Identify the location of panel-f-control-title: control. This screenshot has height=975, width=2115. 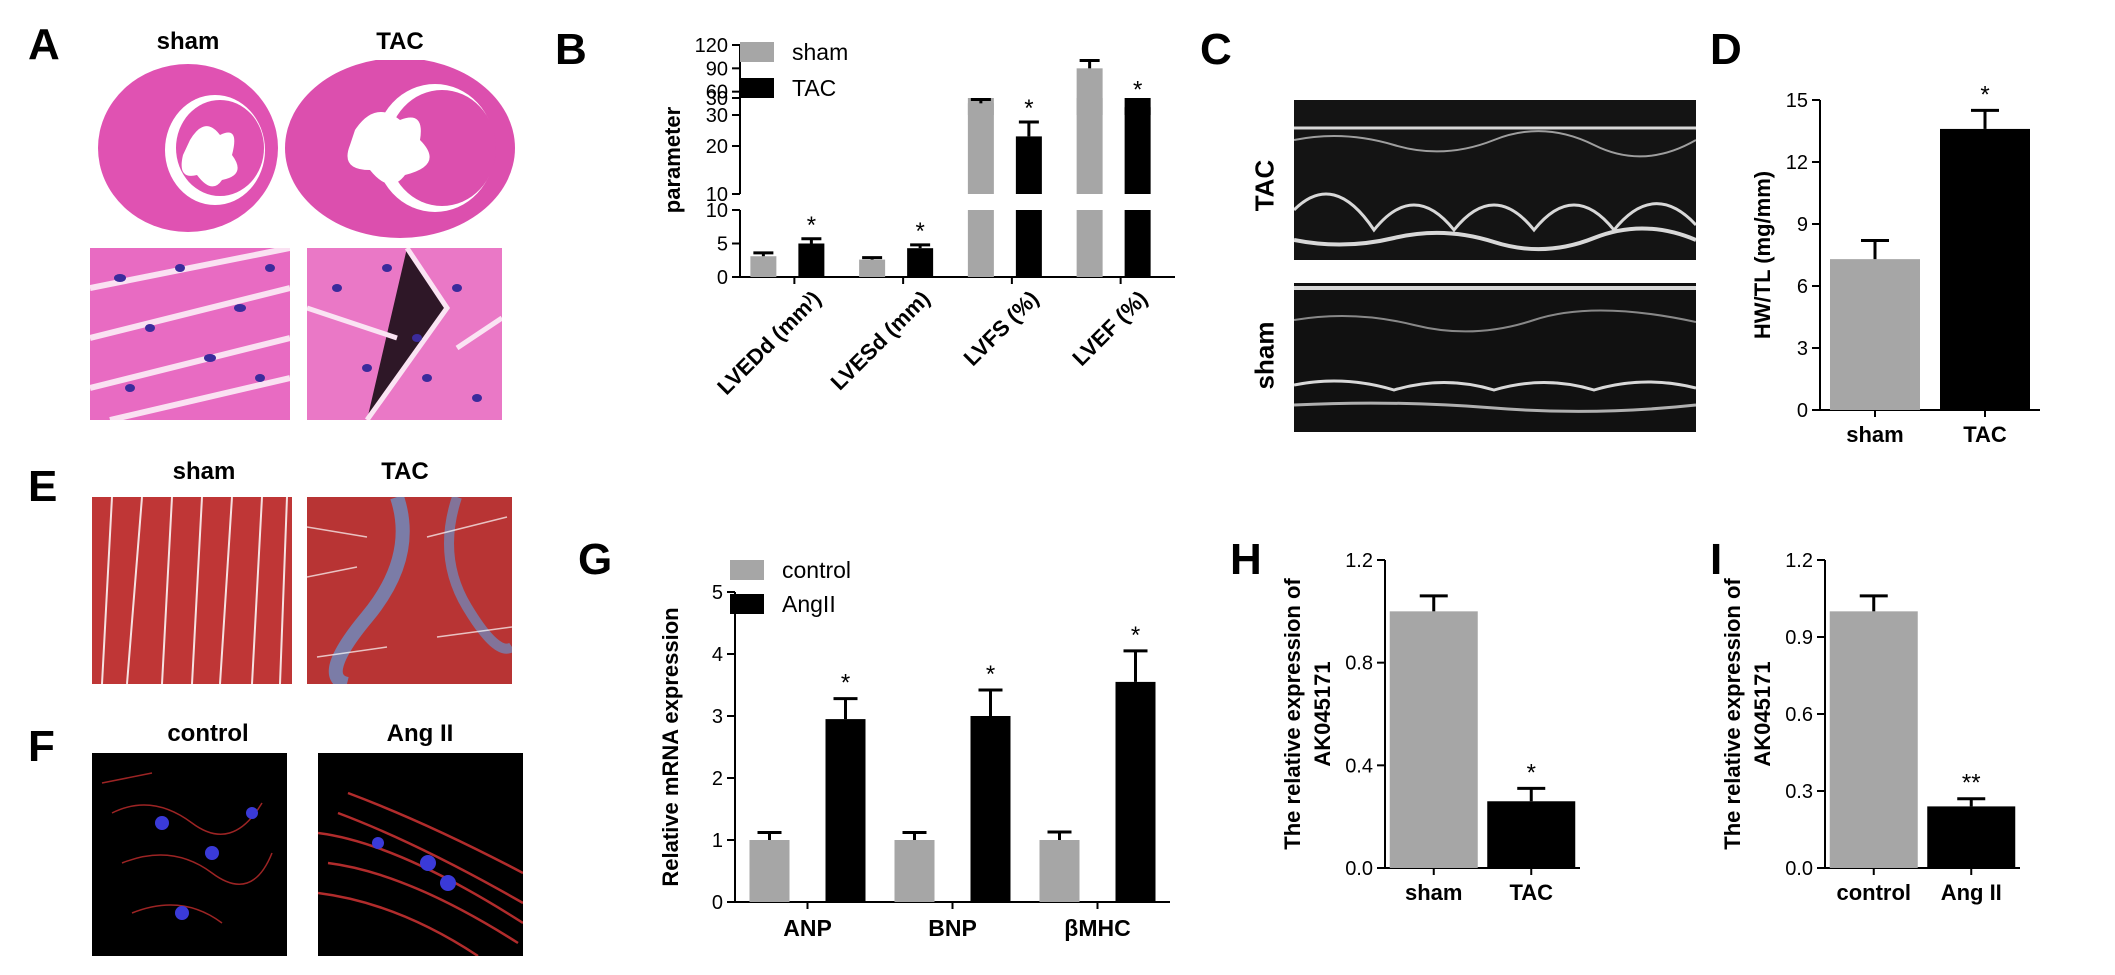
(208, 733).